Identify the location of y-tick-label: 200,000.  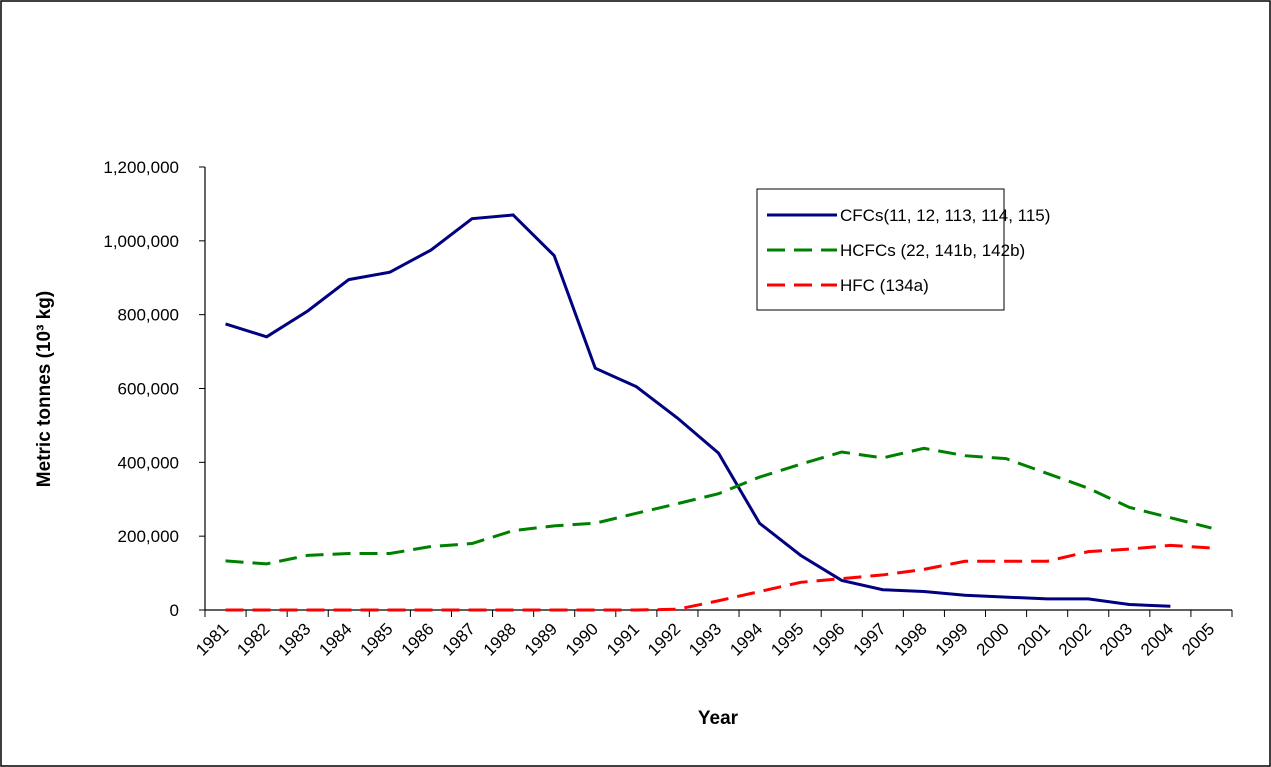
(148, 536).